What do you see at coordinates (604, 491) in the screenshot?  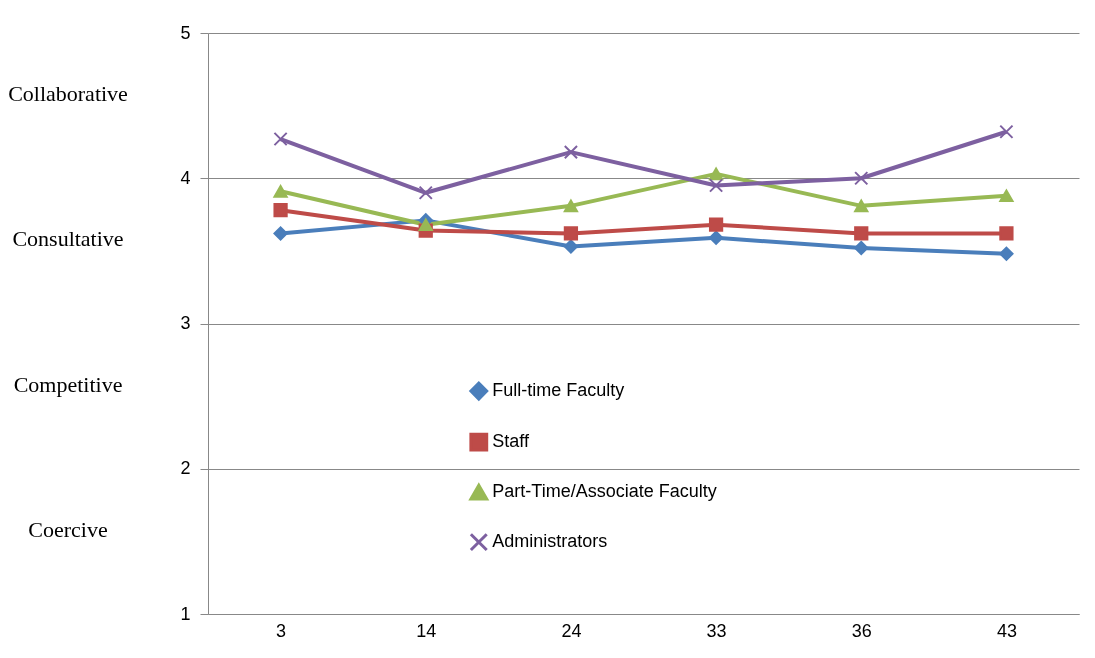 I see `legend-label: Part-Time/Associate Faculty` at bounding box center [604, 491].